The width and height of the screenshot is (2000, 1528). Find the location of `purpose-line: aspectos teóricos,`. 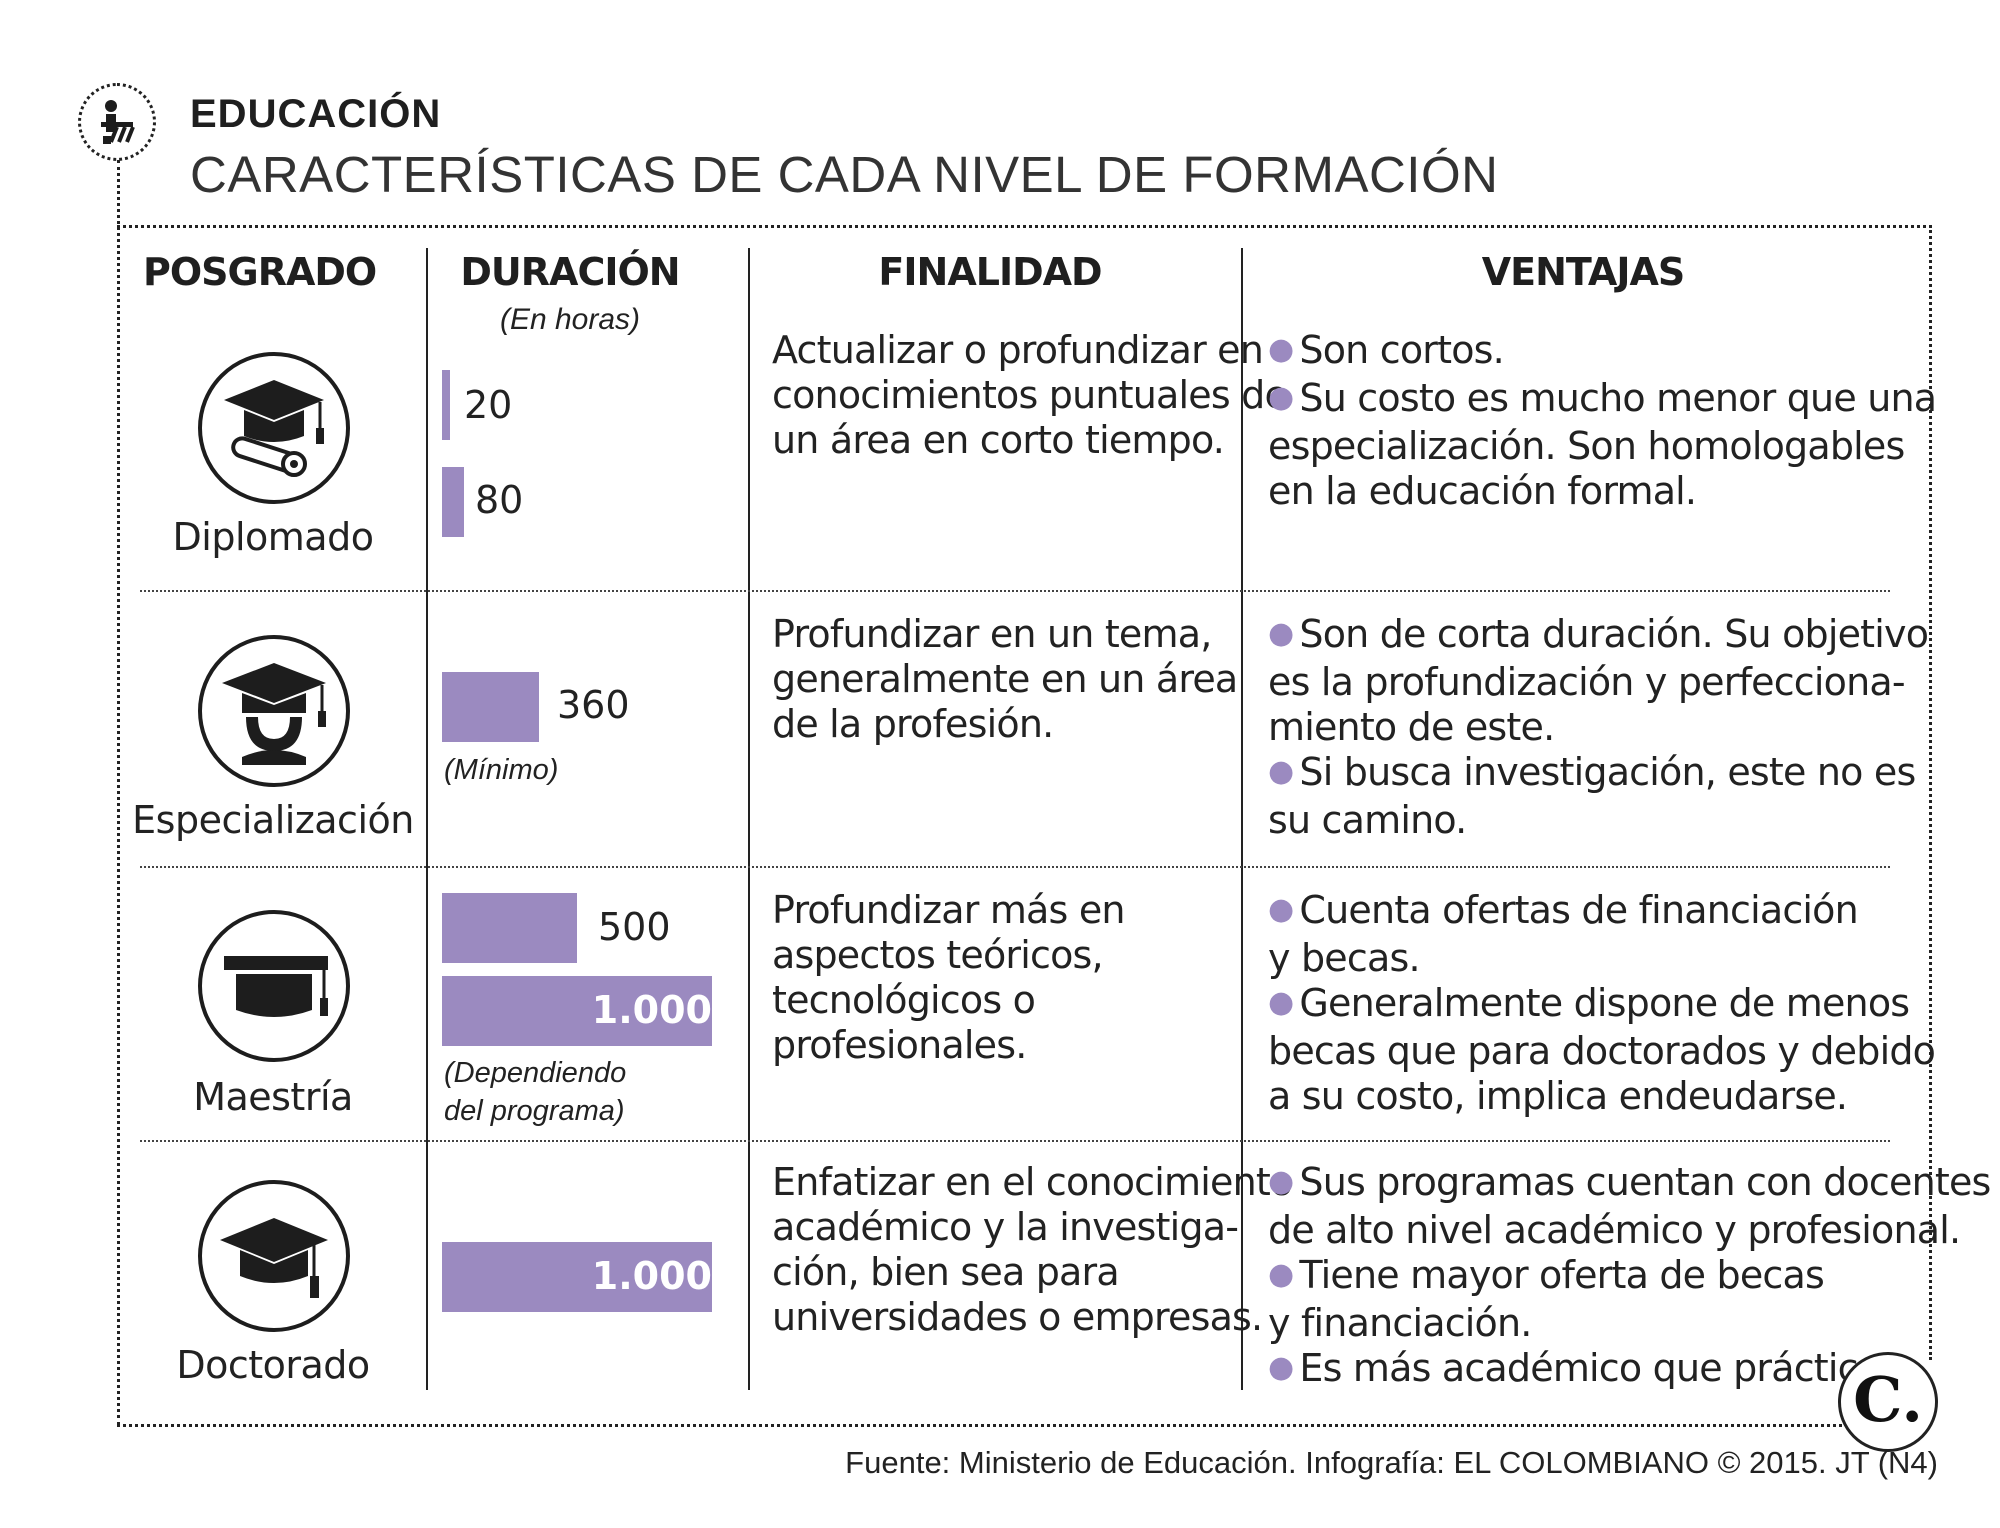

purpose-line: aspectos teóricos, is located at coordinates (938, 955).